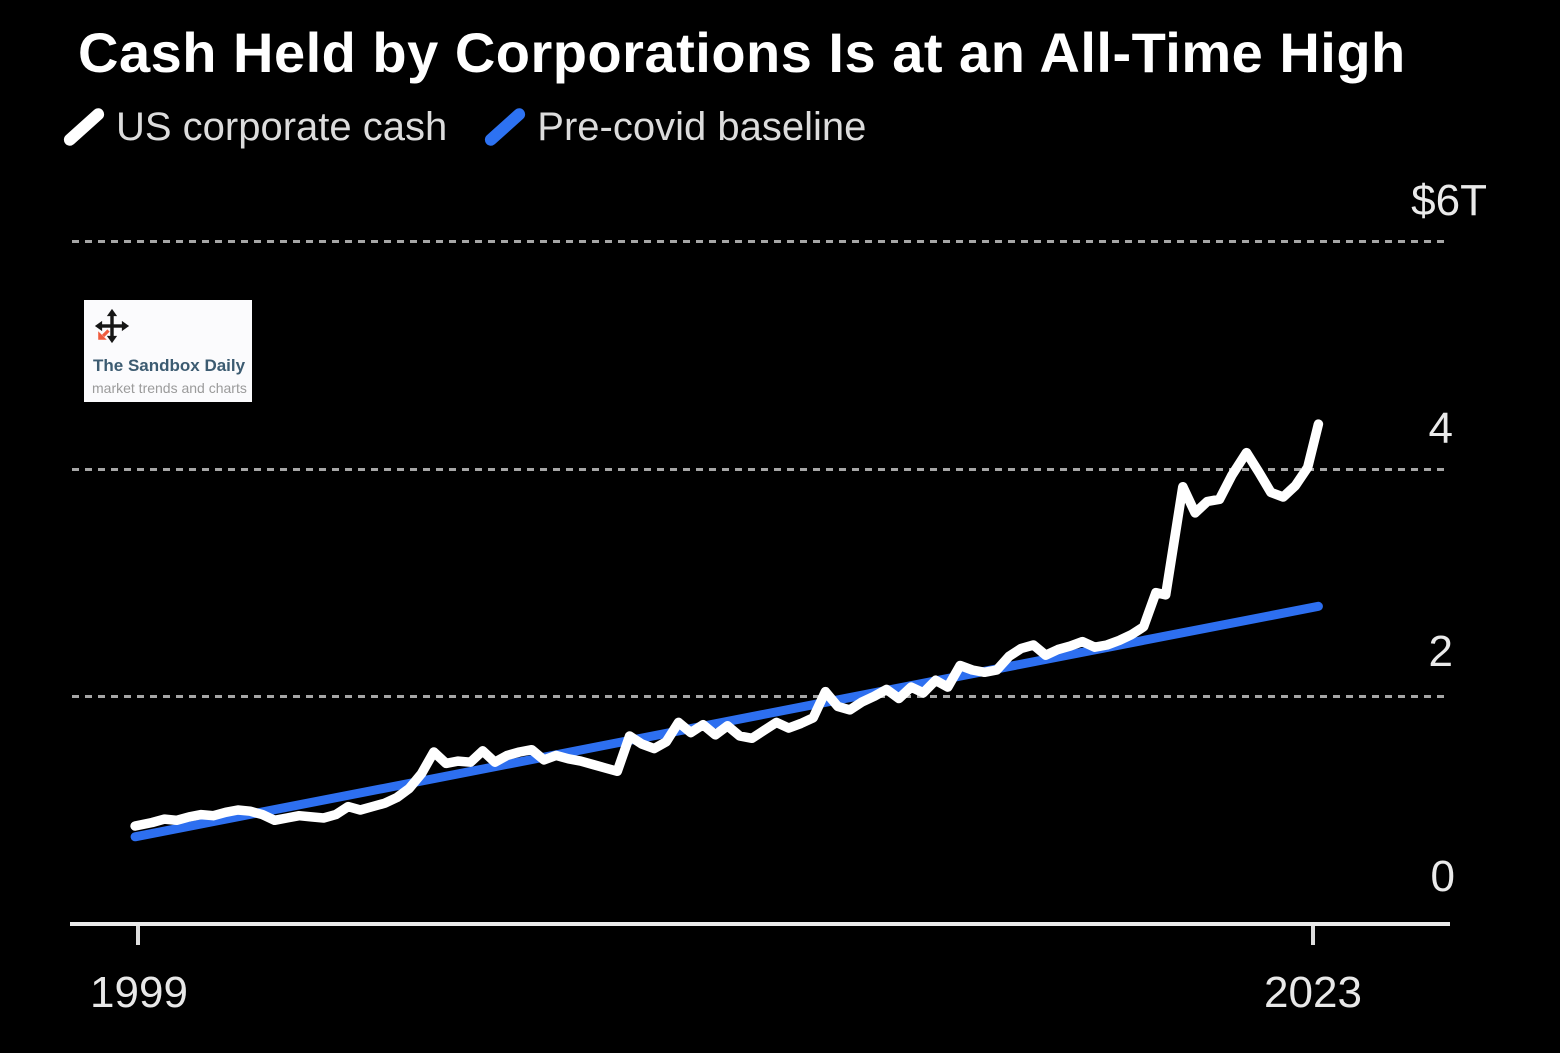 This screenshot has width=1560, height=1053. Describe the element at coordinates (761, 696) in the screenshot. I see `gridline-2t` at that location.